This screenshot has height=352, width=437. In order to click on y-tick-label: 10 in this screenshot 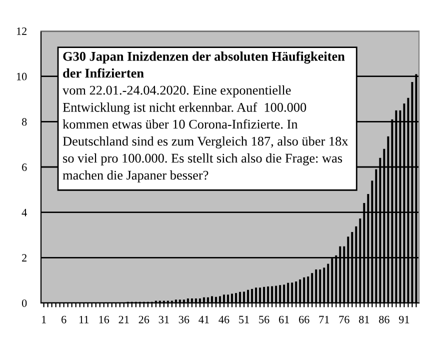, I will do `click(21, 76)`.